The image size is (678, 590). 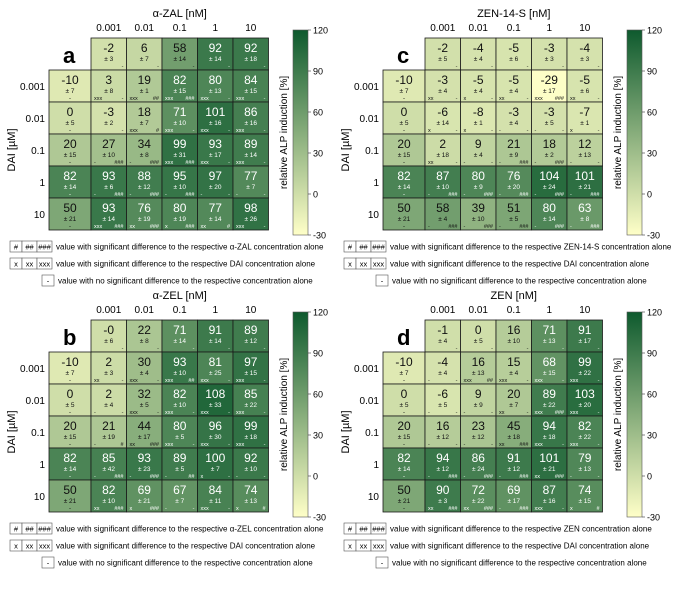 What do you see at coordinates (144, 91) in the screenshot?
I see `cell-sd: ± 1` at bounding box center [144, 91].